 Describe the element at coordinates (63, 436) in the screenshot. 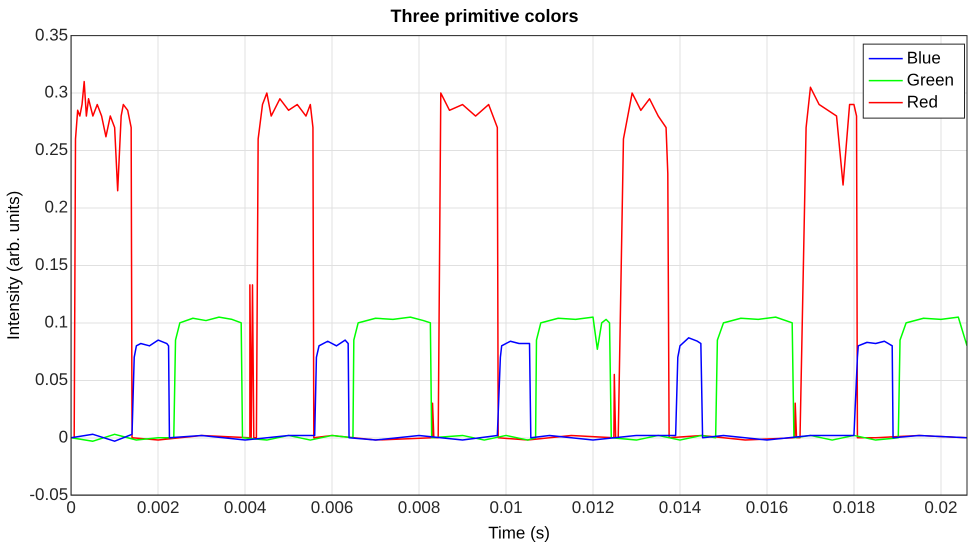

I see `y-tick-label: 0` at that location.